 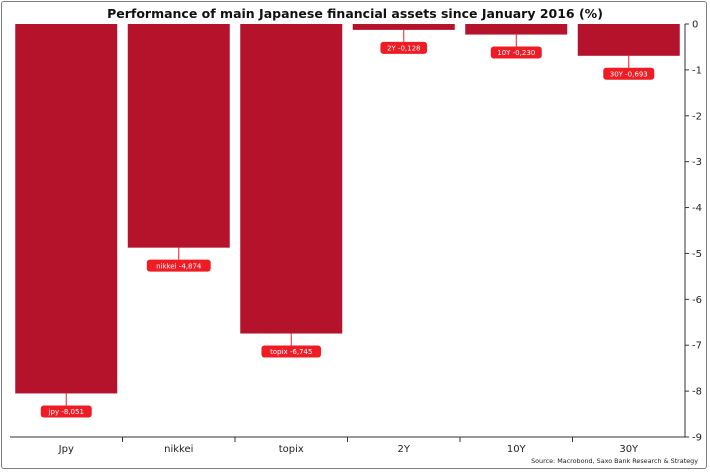 I want to click on y-tick-label: -5, so click(x=697, y=254).